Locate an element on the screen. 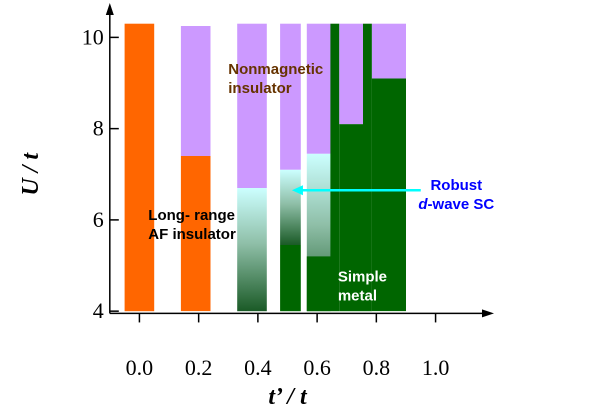 The image size is (600, 415). label-nm-line-1: insulator is located at coordinates (260, 88).